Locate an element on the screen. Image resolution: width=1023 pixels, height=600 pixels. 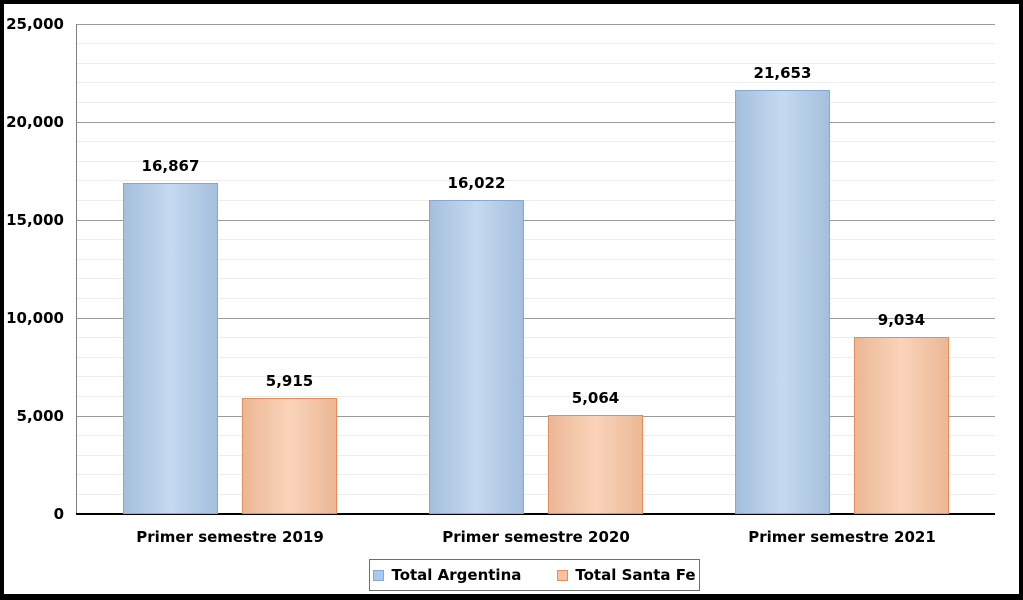
x-axis-category-label: Primer semestre 2021 is located at coordinates (842, 537).